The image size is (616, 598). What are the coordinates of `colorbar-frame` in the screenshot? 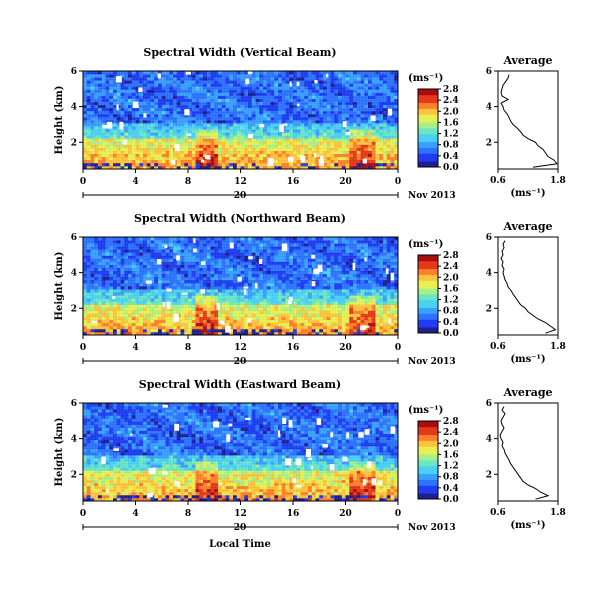 It's located at (428, 128).